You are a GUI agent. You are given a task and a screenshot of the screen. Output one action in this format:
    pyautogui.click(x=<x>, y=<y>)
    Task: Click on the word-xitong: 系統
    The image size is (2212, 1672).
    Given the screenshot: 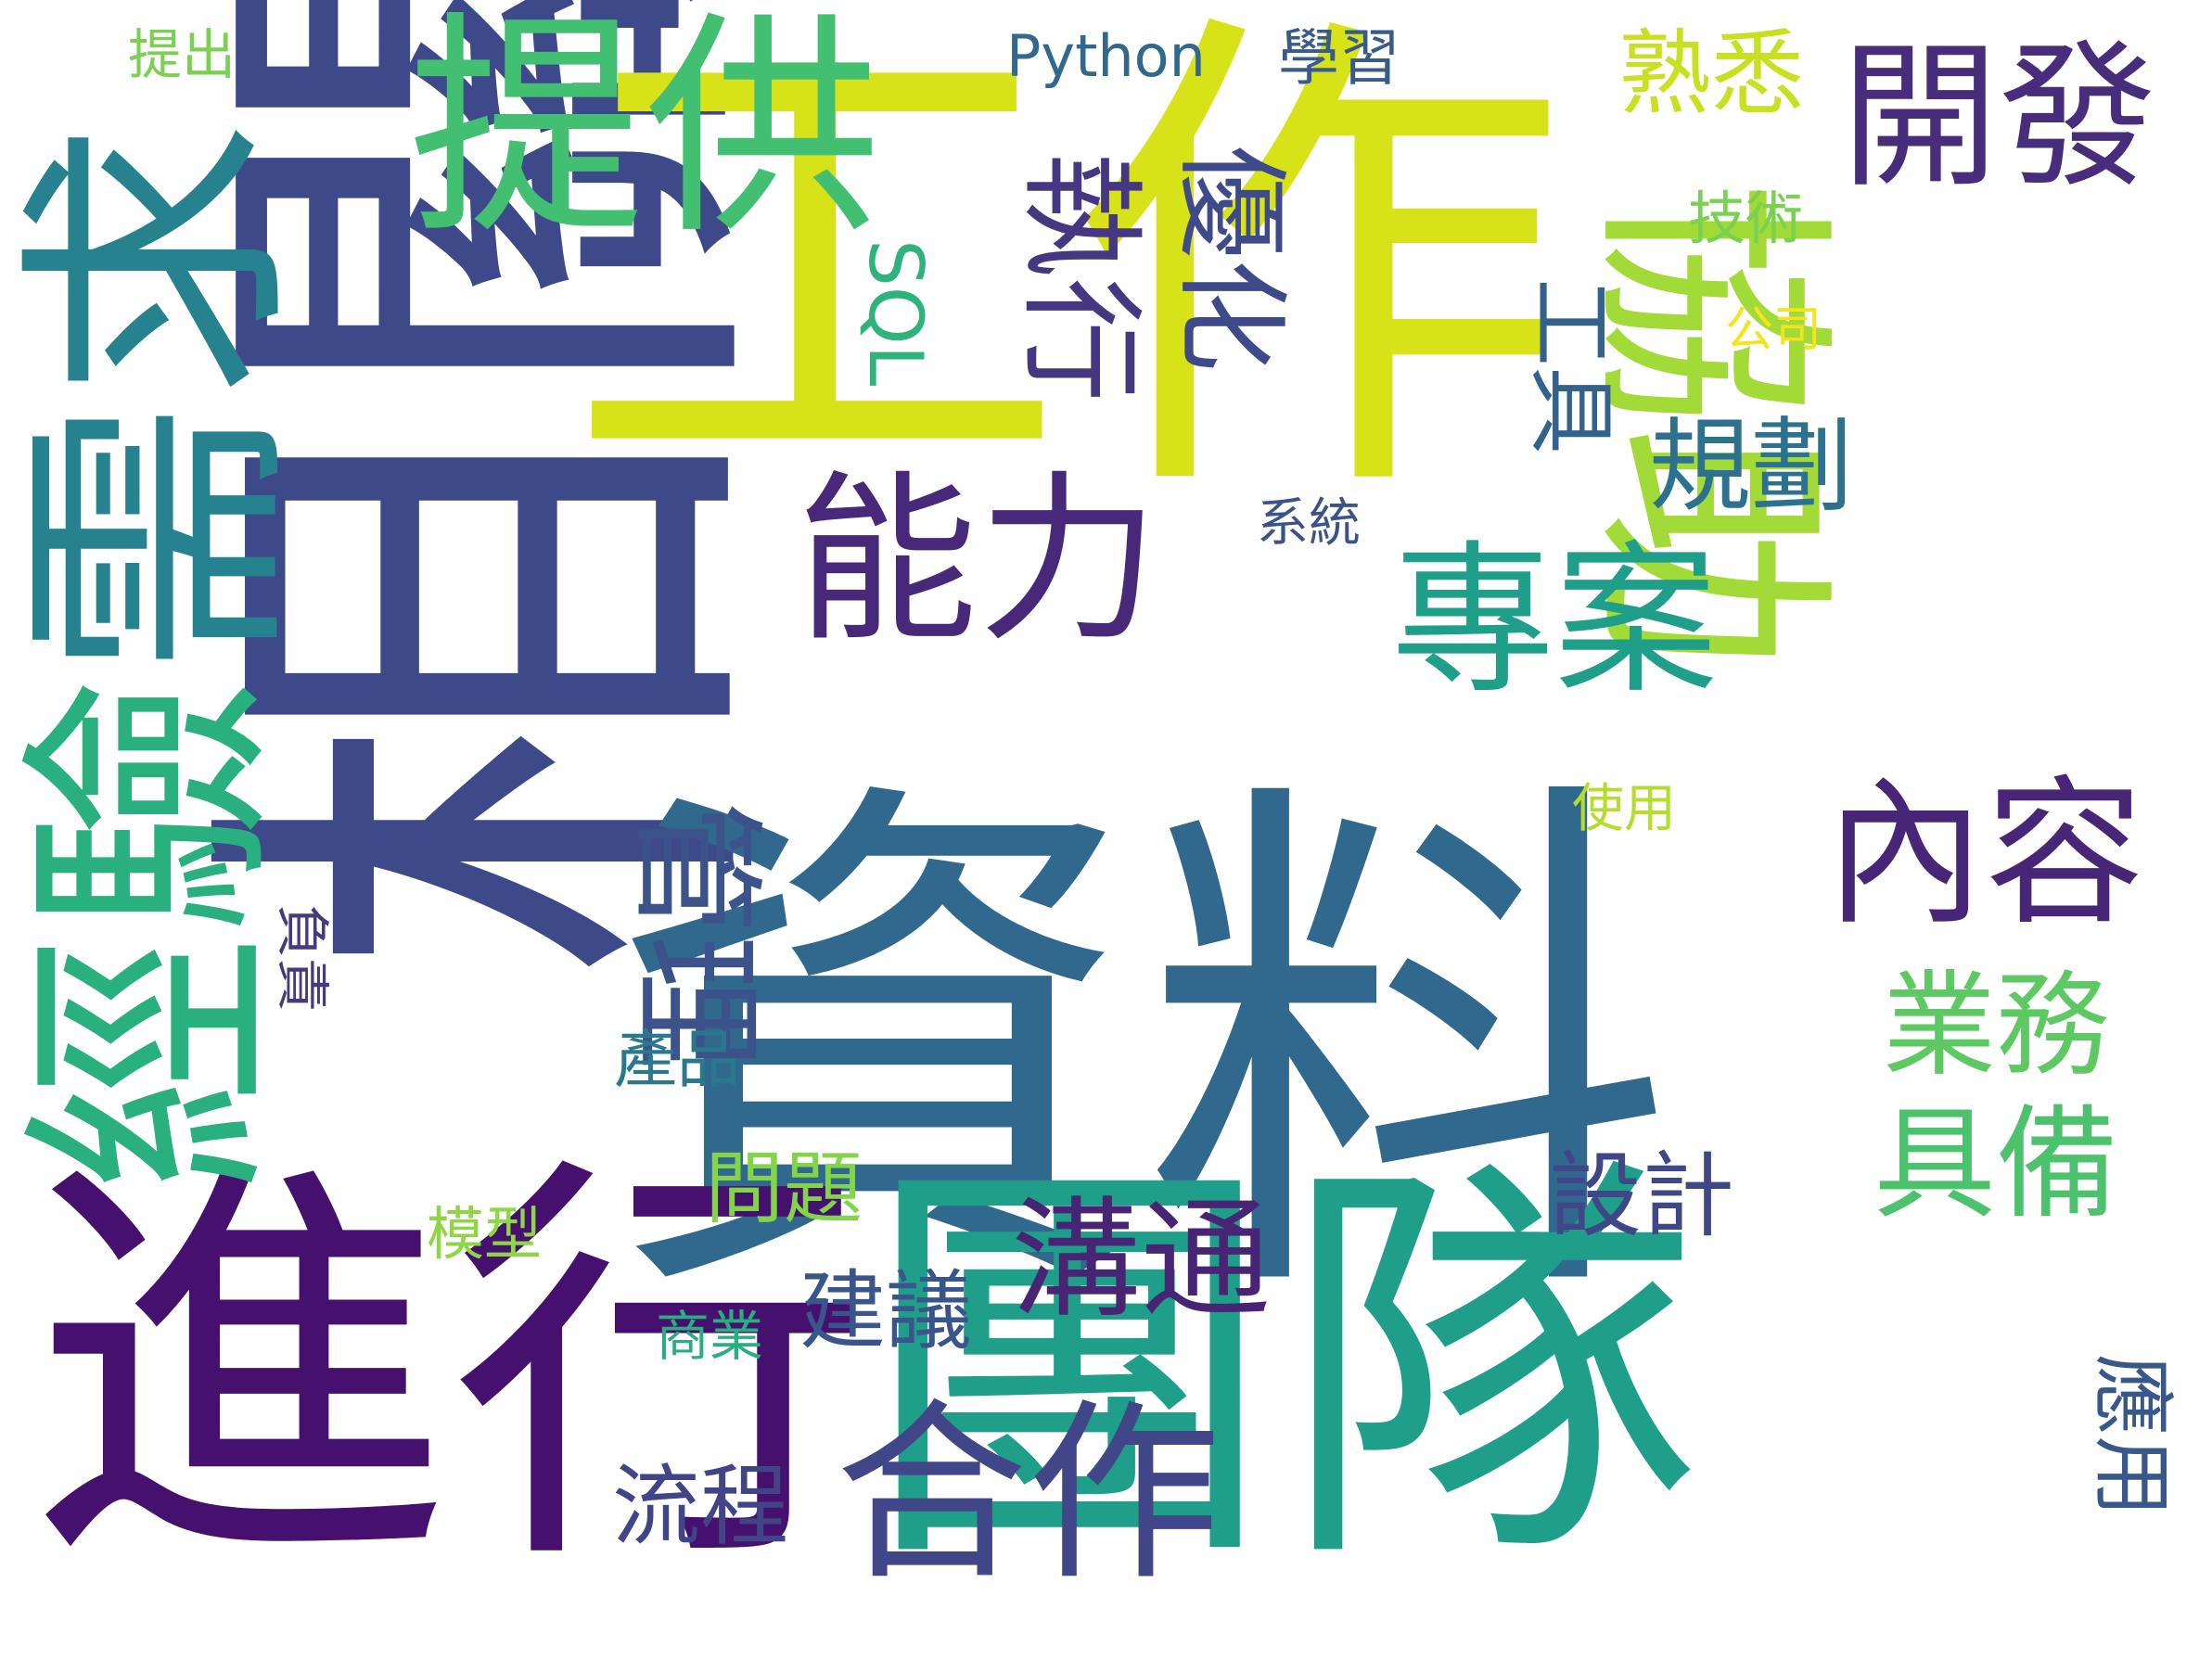 What is the action you would take?
    pyautogui.click(x=1309, y=523)
    